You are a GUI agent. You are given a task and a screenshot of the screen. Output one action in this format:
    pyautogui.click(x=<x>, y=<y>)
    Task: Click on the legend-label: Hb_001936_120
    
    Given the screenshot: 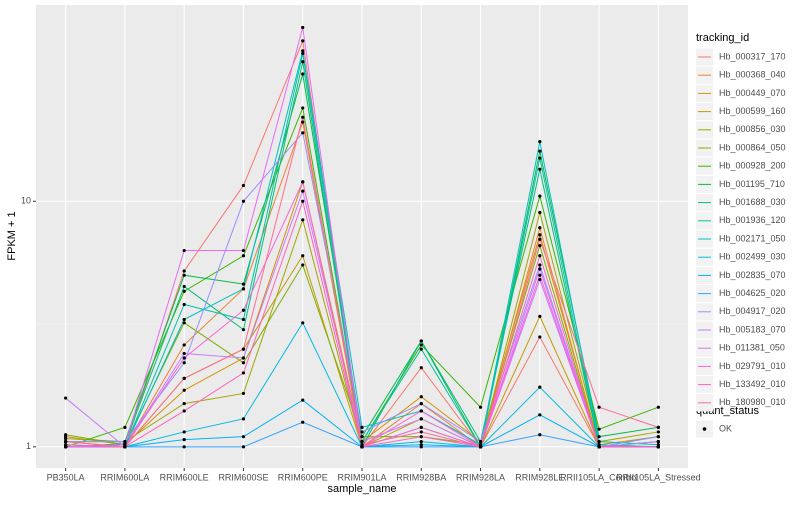 What is the action you would take?
    pyautogui.click(x=752, y=220)
    